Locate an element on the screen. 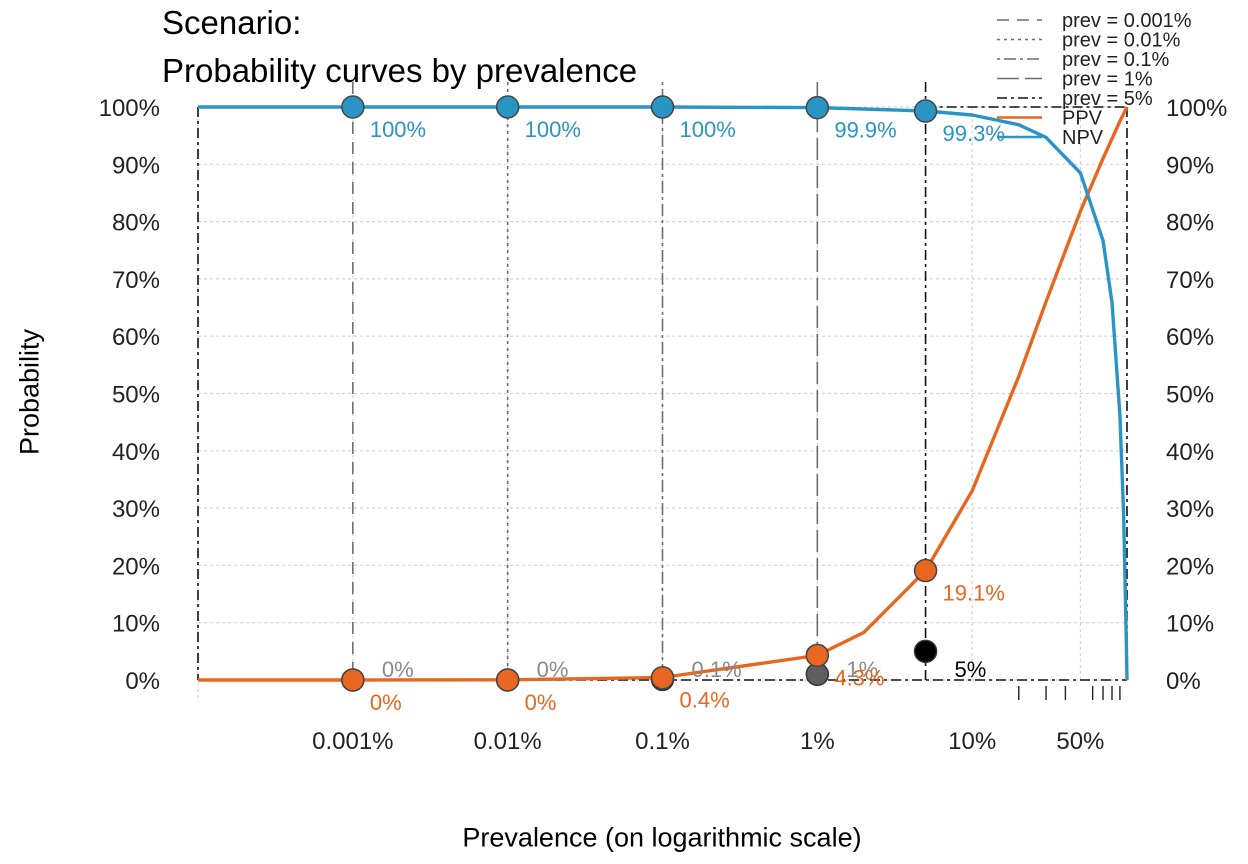 The width and height of the screenshot is (1248, 864). y-tick-label-left: 20% is located at coordinates (136, 566).